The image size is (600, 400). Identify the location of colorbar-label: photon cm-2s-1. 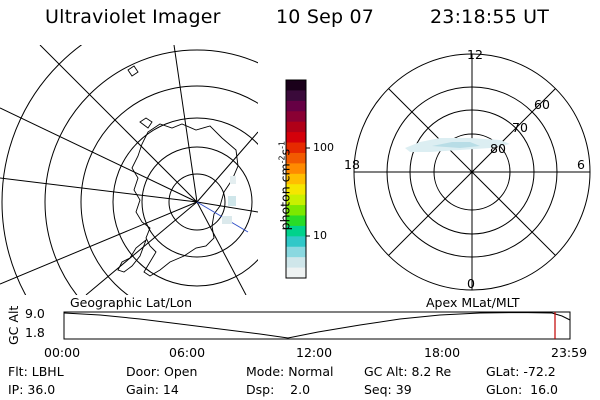
(284, 186).